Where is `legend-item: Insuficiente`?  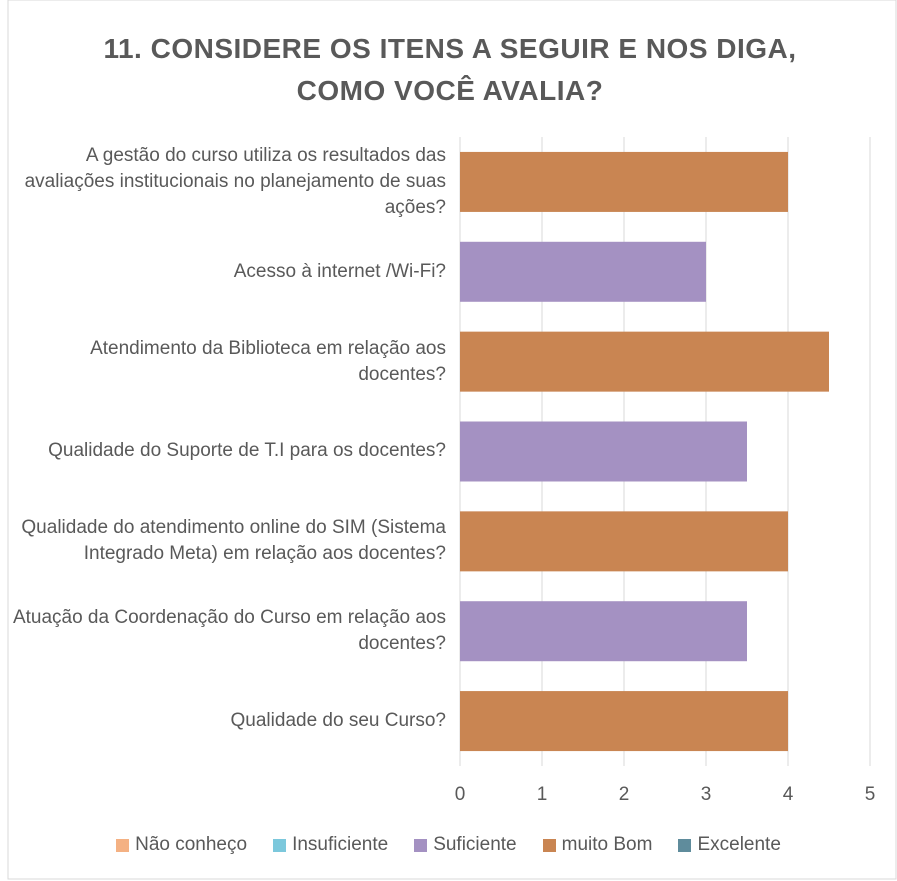 legend-item: Insuficiente is located at coordinates (330, 845).